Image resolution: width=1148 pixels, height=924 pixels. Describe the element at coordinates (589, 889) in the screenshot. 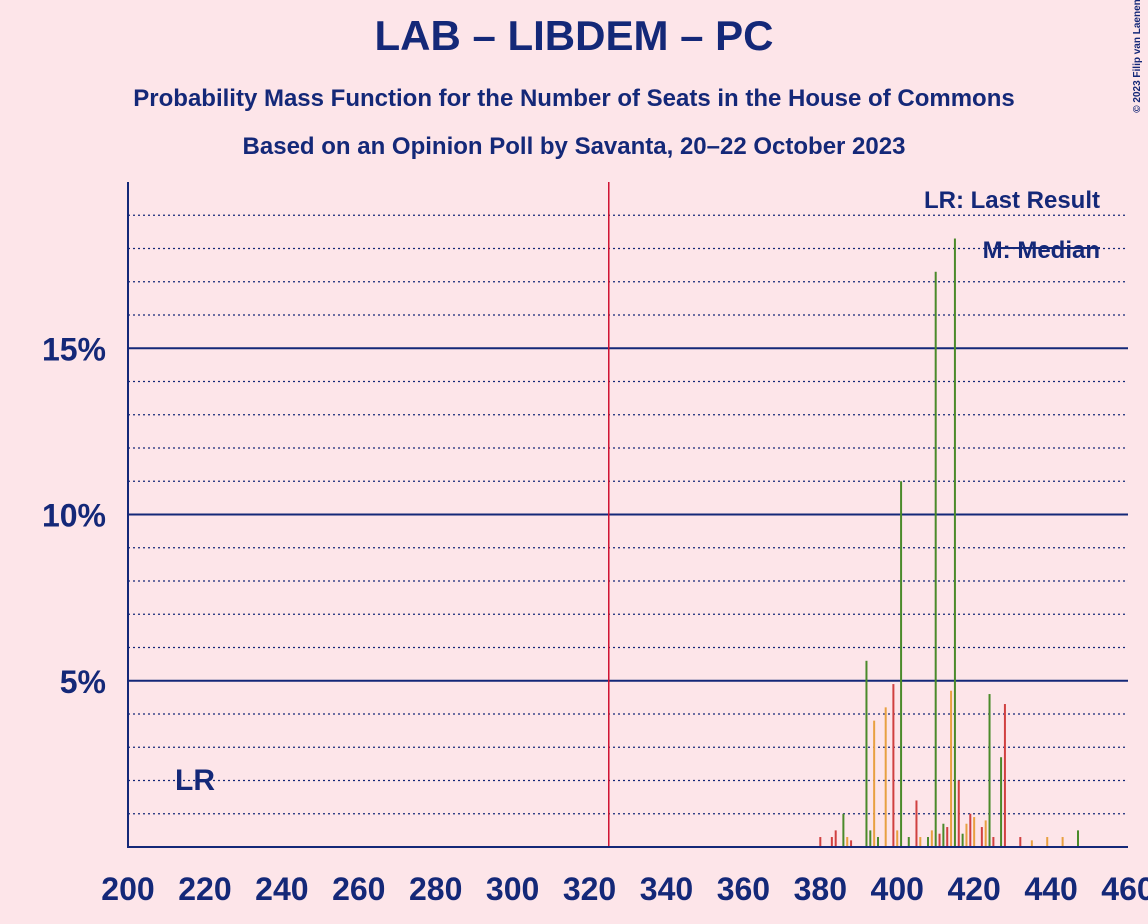

I see `x-tick-label: 320` at that location.